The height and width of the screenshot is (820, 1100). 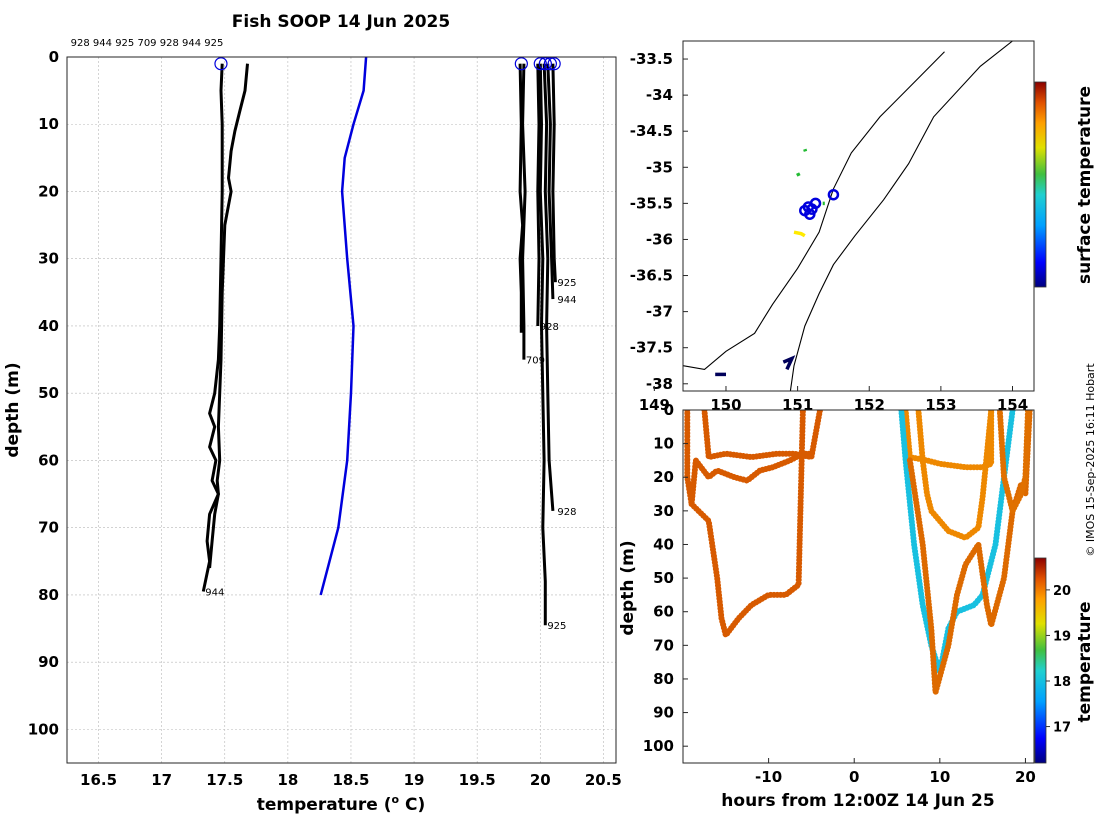 I want to click on temperature-colorbar-label: temperature, so click(x=1085, y=661).